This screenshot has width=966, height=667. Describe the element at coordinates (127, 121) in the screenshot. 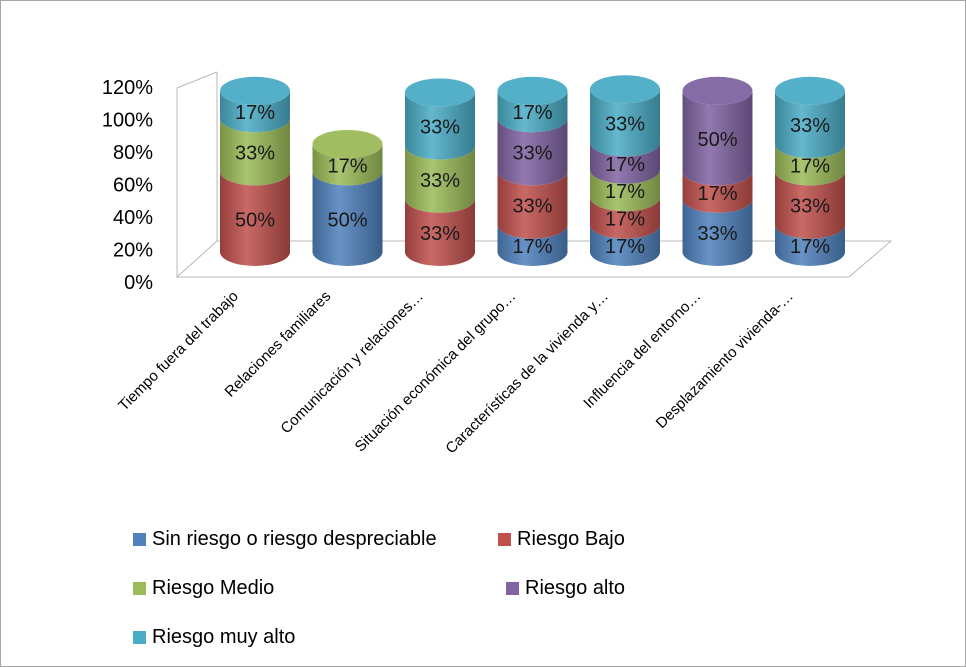

I see `y-tick-label: 100%` at that location.